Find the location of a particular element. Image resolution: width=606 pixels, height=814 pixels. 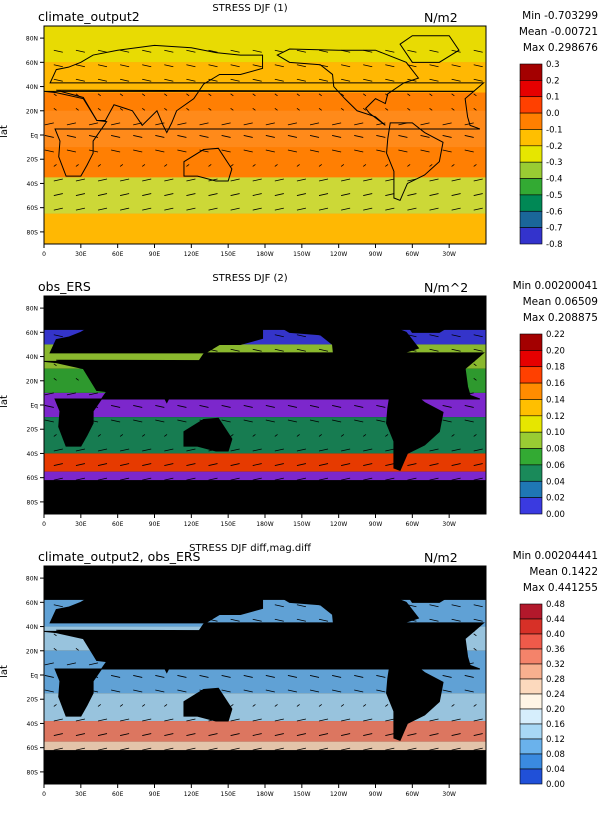

lon-tick-label: 150E is located at coordinates (228, 524).